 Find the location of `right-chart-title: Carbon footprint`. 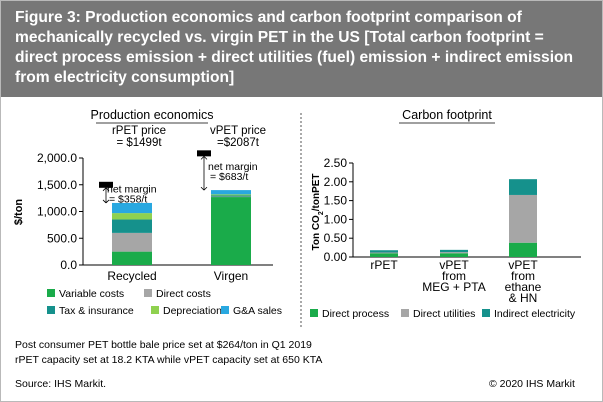

right-chart-title: Carbon footprint is located at coordinates (447, 115).